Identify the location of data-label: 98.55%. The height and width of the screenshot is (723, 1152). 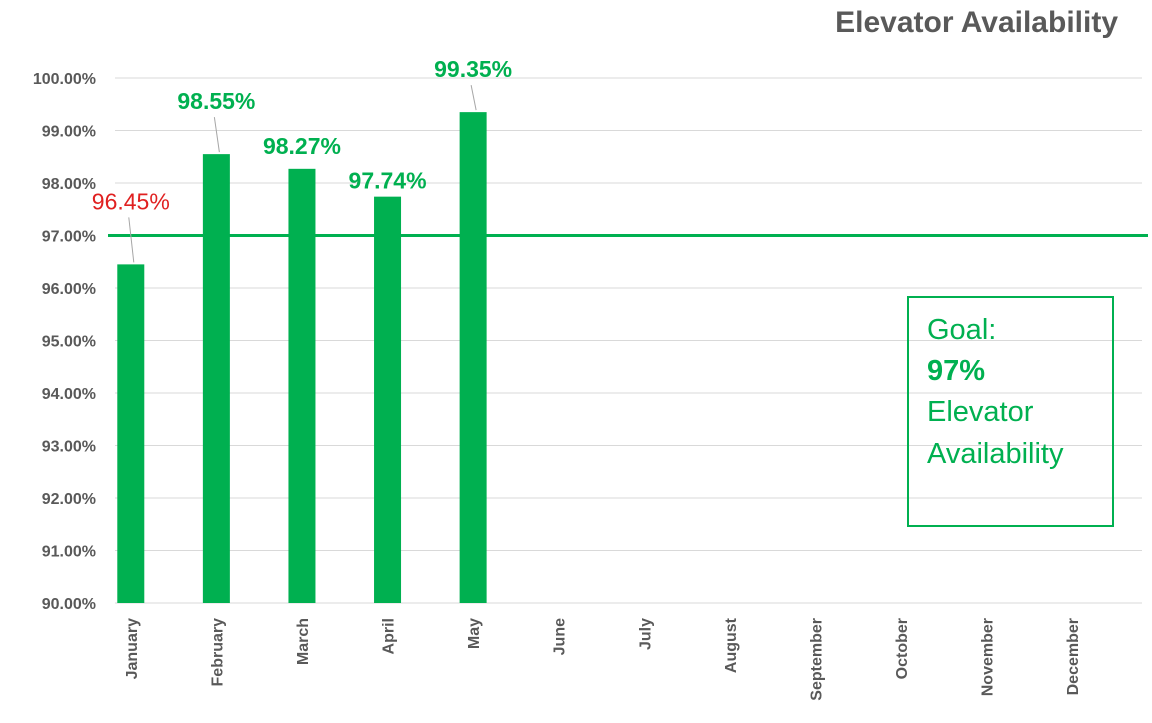
(216, 101).